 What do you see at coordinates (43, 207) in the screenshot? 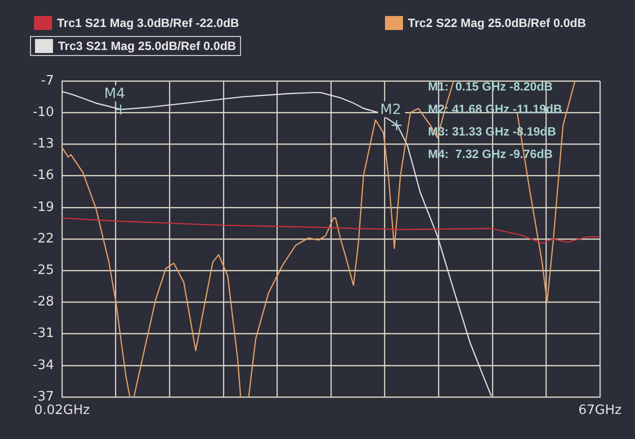
I see `y-tick-label: -19` at bounding box center [43, 207].